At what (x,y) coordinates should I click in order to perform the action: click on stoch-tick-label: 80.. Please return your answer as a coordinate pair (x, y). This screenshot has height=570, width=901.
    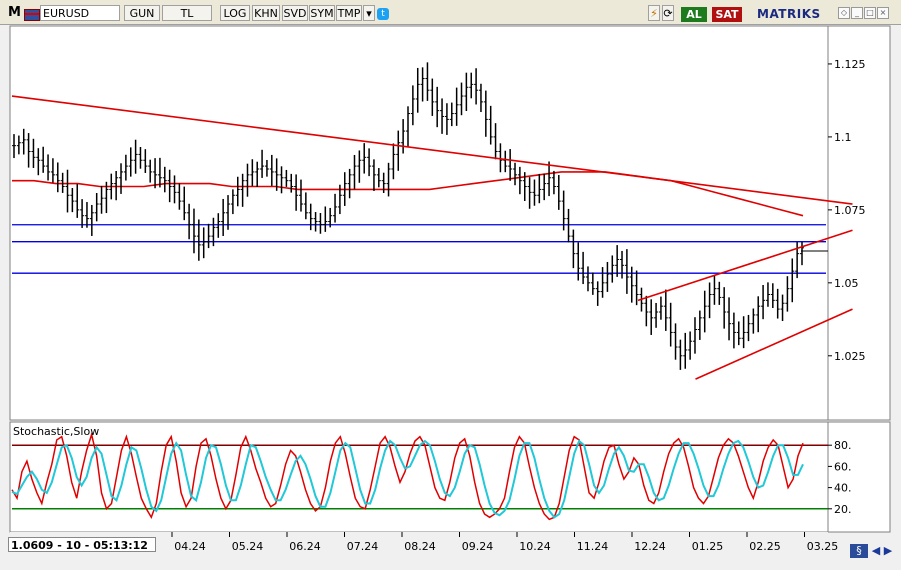
    Looking at the image, I should click on (843, 445).